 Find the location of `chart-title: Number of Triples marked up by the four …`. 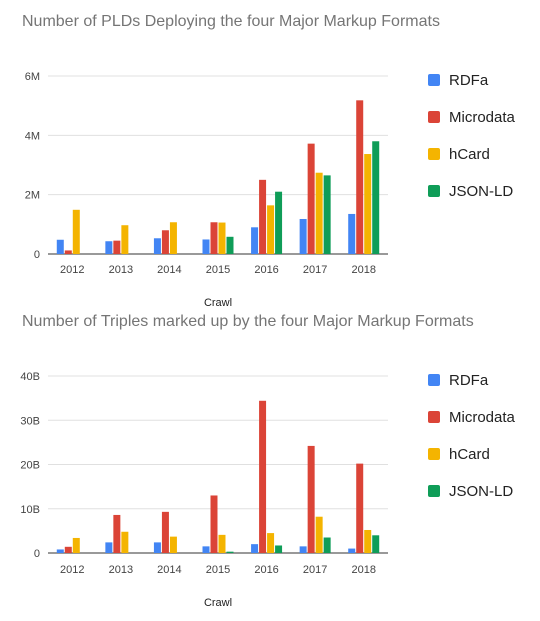

chart-title: Number of Triples marked up by the four … is located at coordinates (248, 321).